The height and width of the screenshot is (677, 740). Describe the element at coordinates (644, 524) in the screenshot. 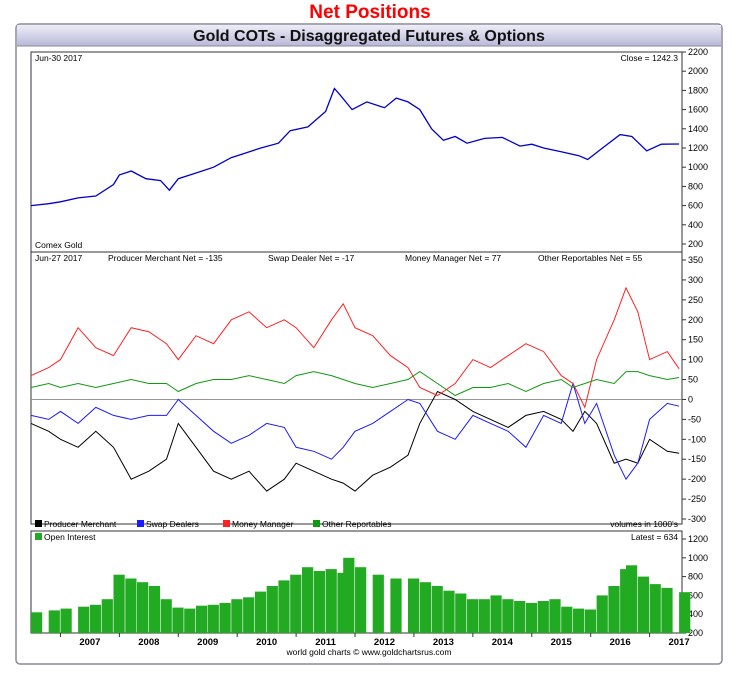

I see `units-label: volumes in 1000's` at that location.